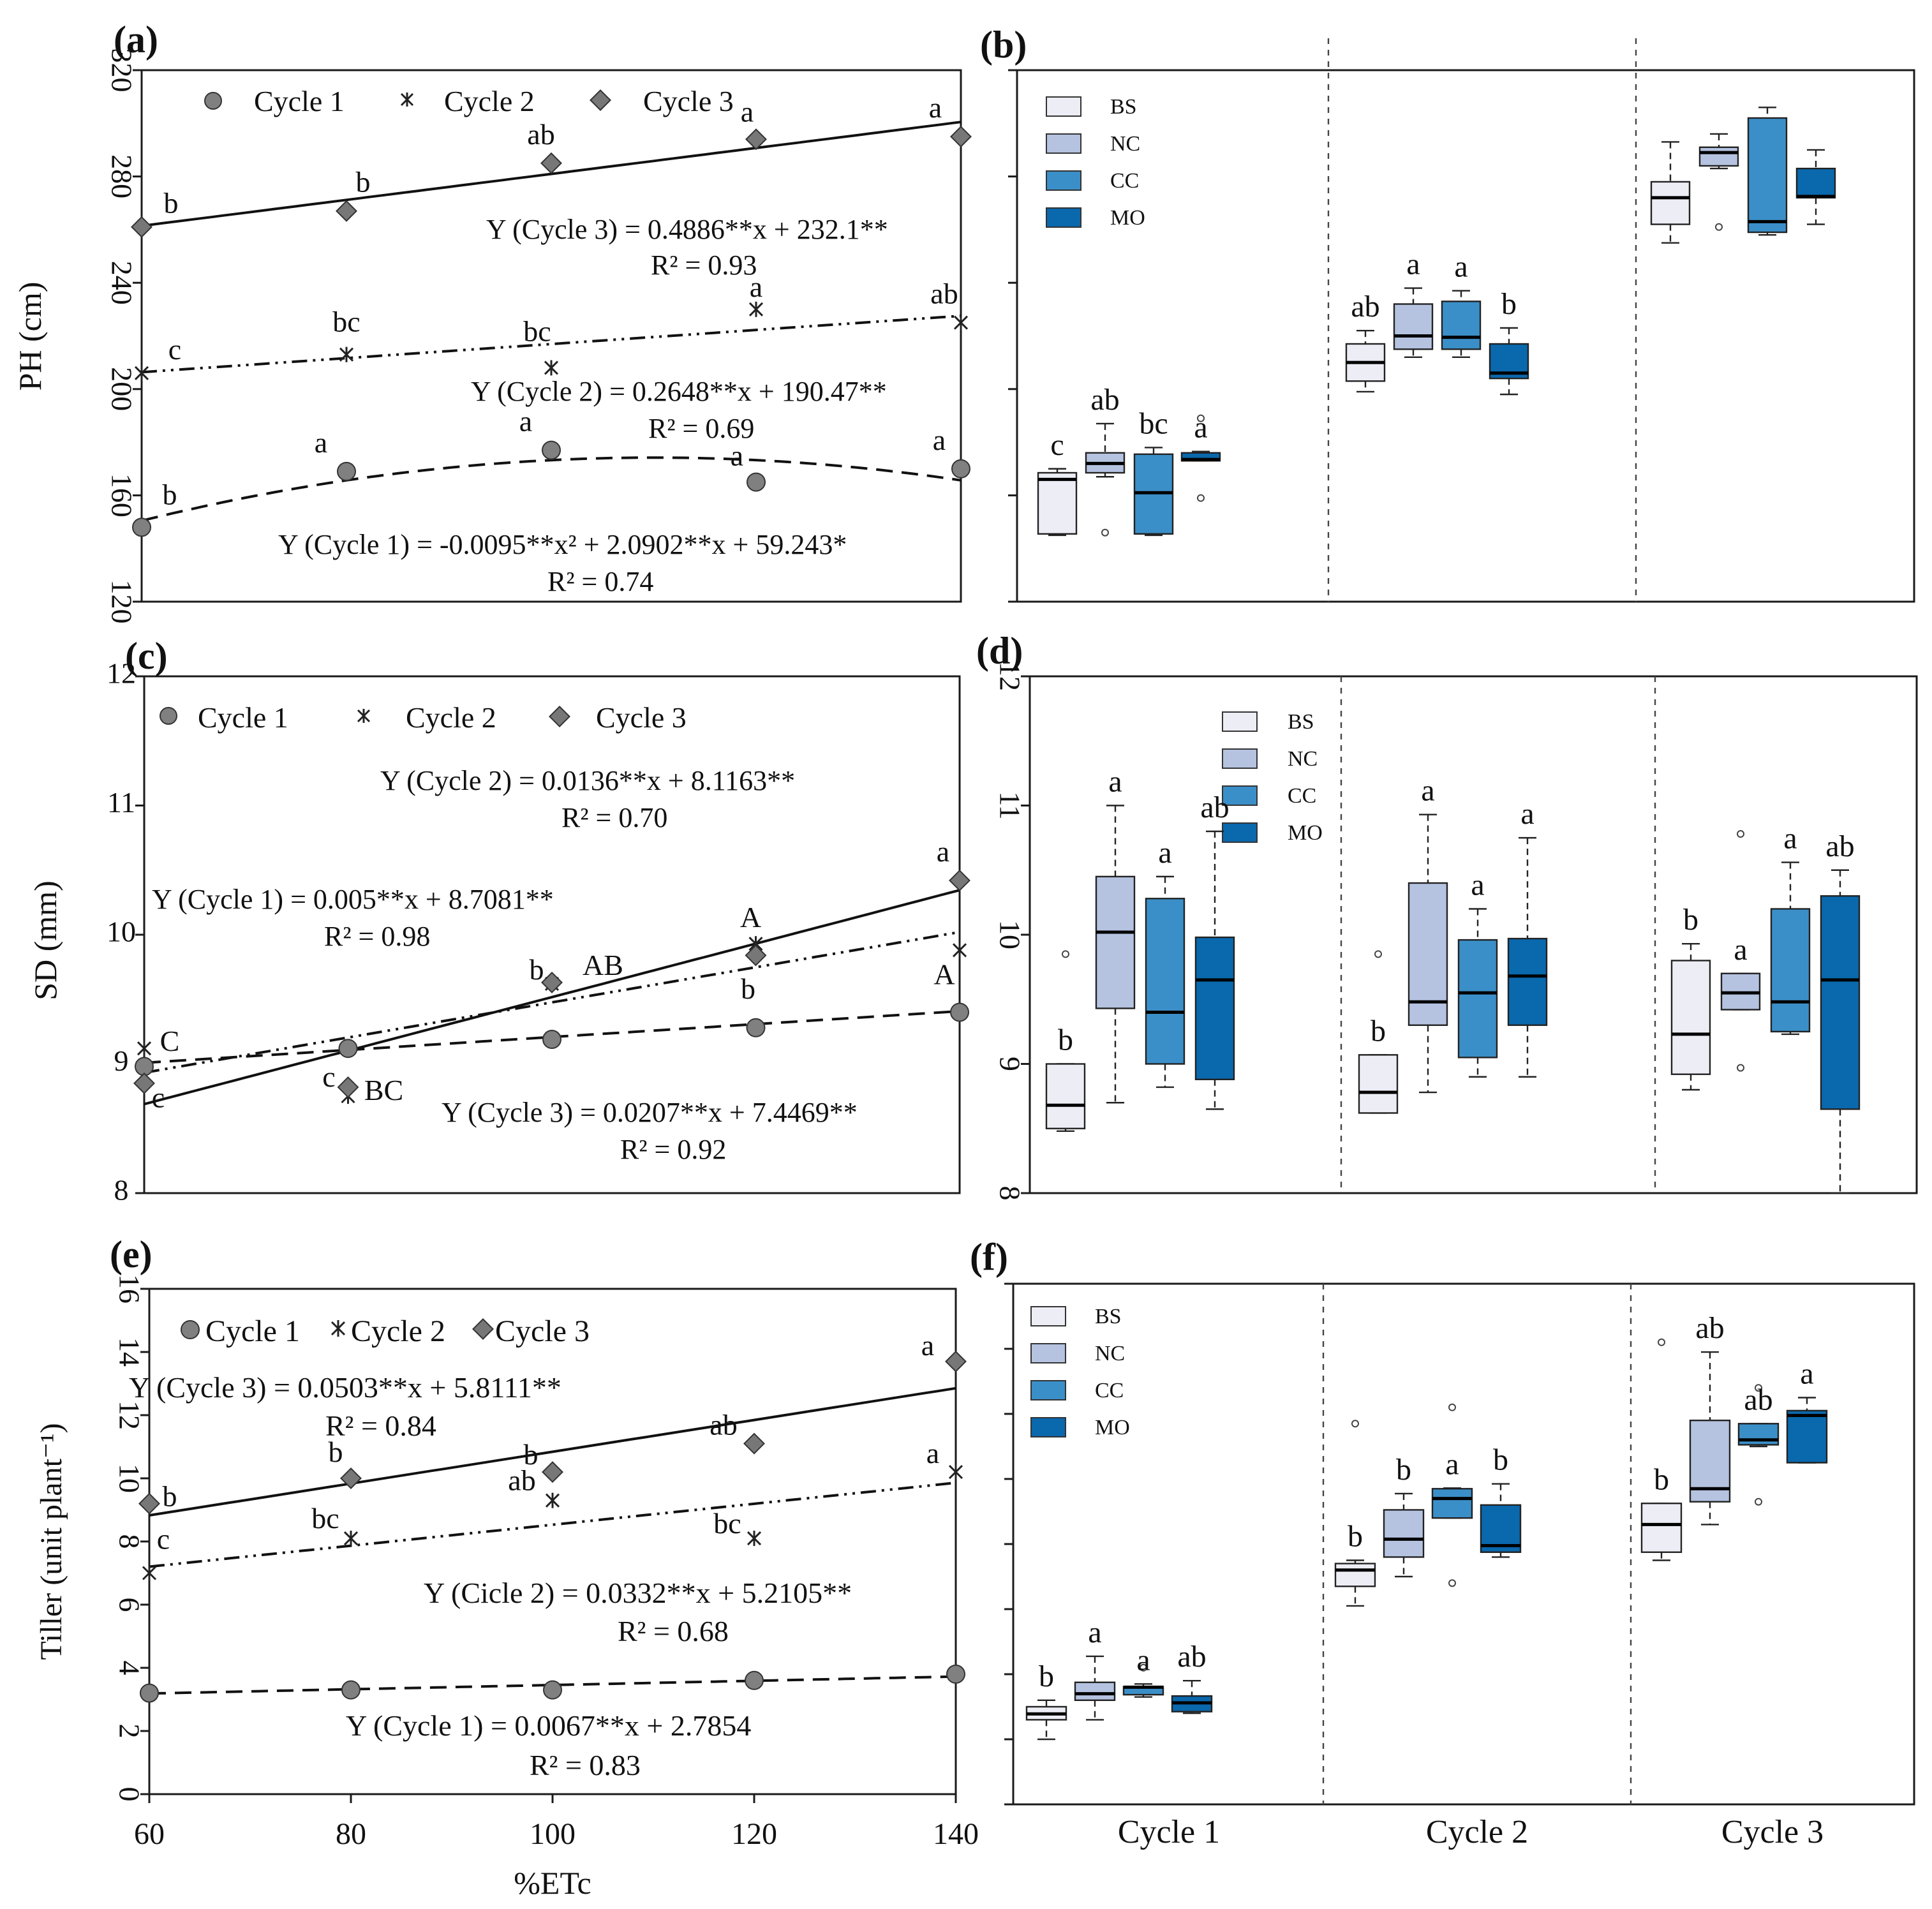 The image size is (1932, 1909). I want to click on box-cycle-2-bs: ab, so click(1365, 342).